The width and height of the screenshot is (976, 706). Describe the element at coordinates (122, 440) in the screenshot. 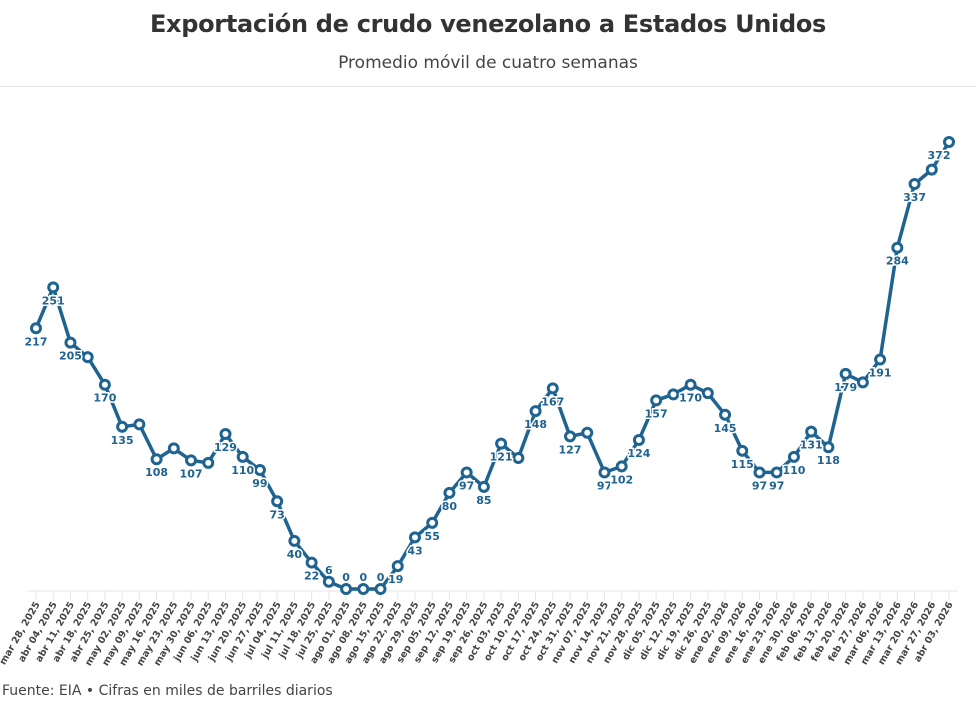

I see `data-label: 135` at that location.